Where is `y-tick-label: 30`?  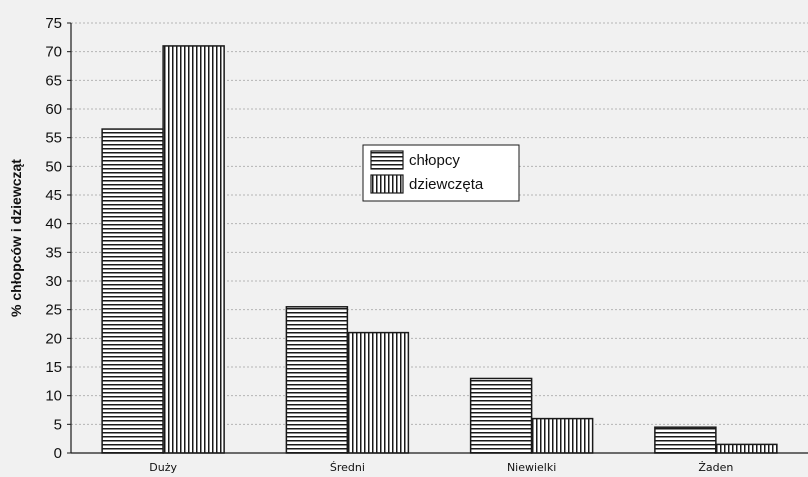 y-tick-label: 30 is located at coordinates (53, 281).